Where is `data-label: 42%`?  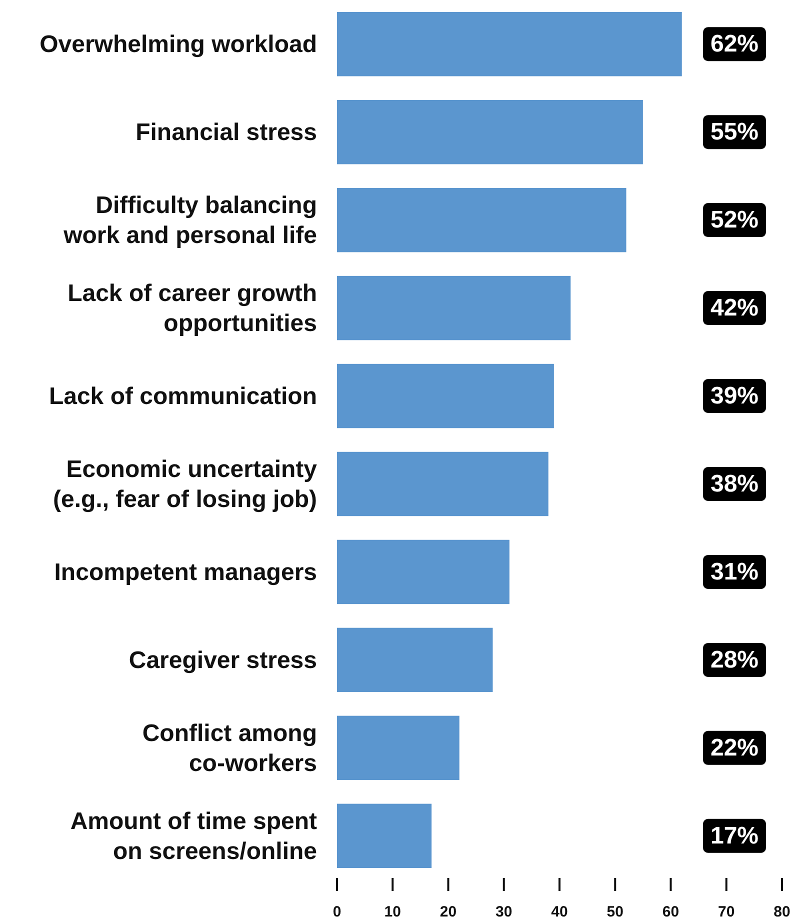
data-label: 42% is located at coordinates (734, 308).